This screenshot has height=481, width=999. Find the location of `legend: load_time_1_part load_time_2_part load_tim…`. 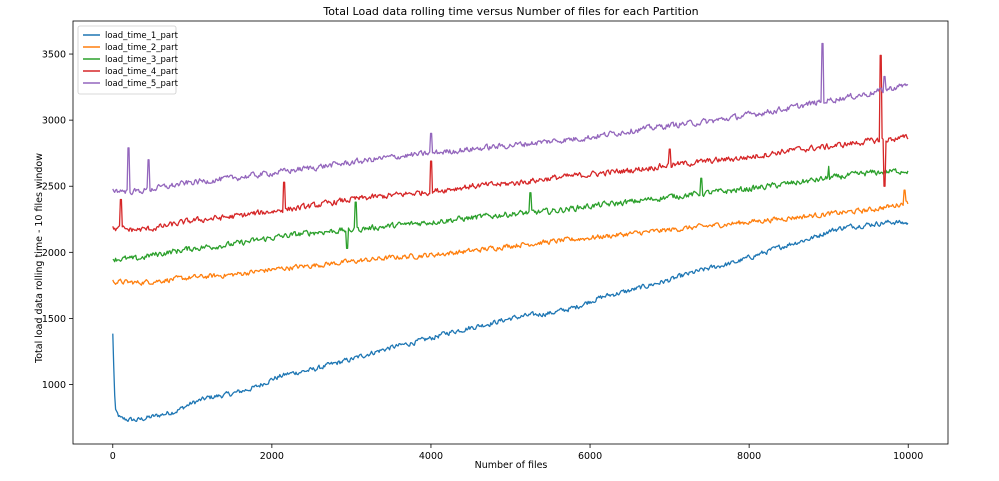

legend: load_time_1_part load_time_2_part load_tim… is located at coordinates (128, 60).